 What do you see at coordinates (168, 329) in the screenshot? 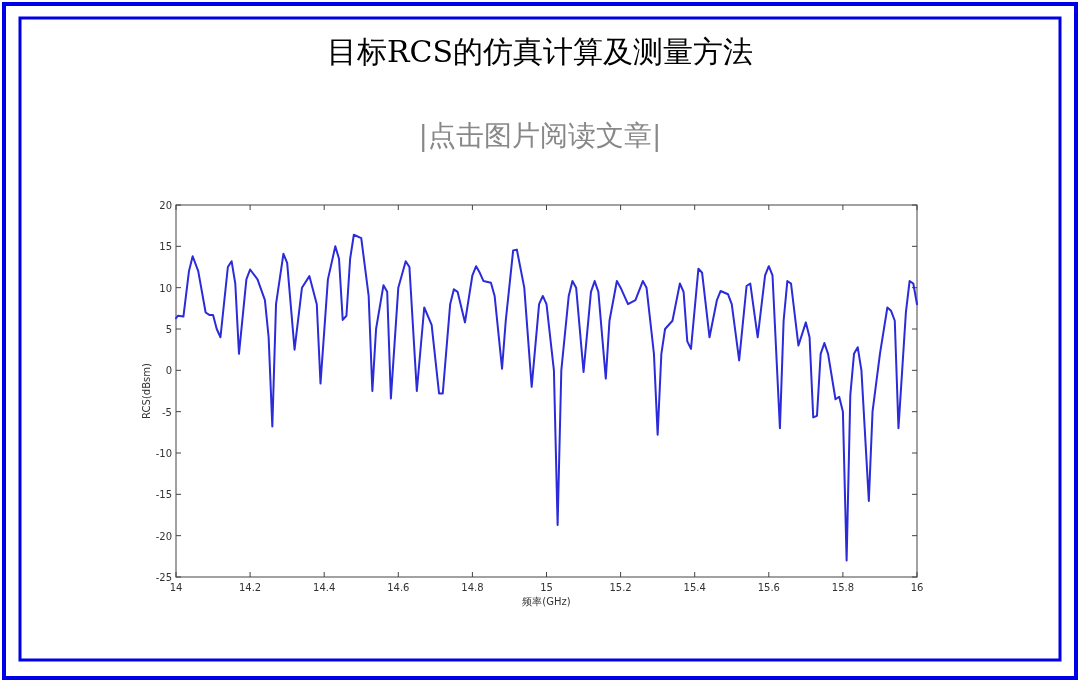
I see `y-tick-label: 5` at bounding box center [168, 329].